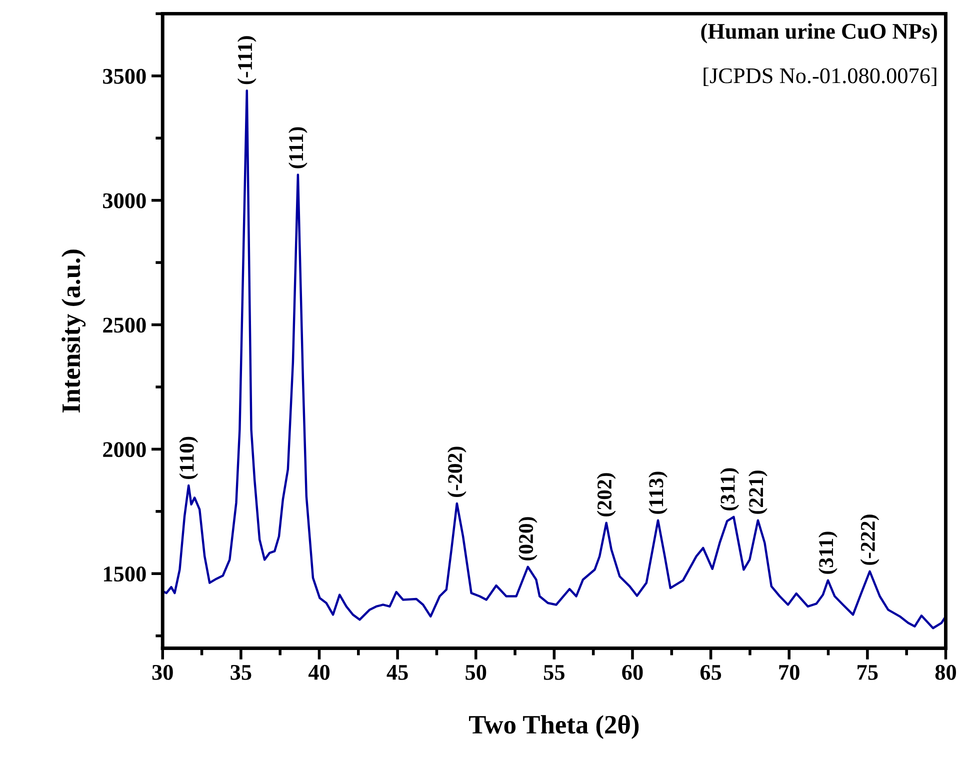 The width and height of the screenshot is (968, 760). Describe the element at coordinates (945, 672) in the screenshot. I see `x-tick-label: 80` at that location.